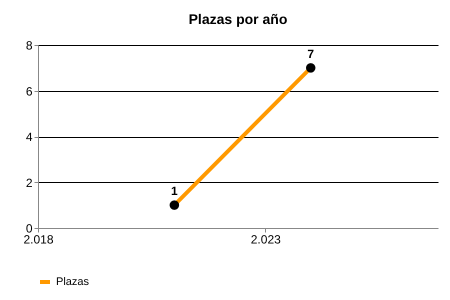 This screenshot has height=300, width=450. I want to click on legend-label: Plazas, so click(73, 282).